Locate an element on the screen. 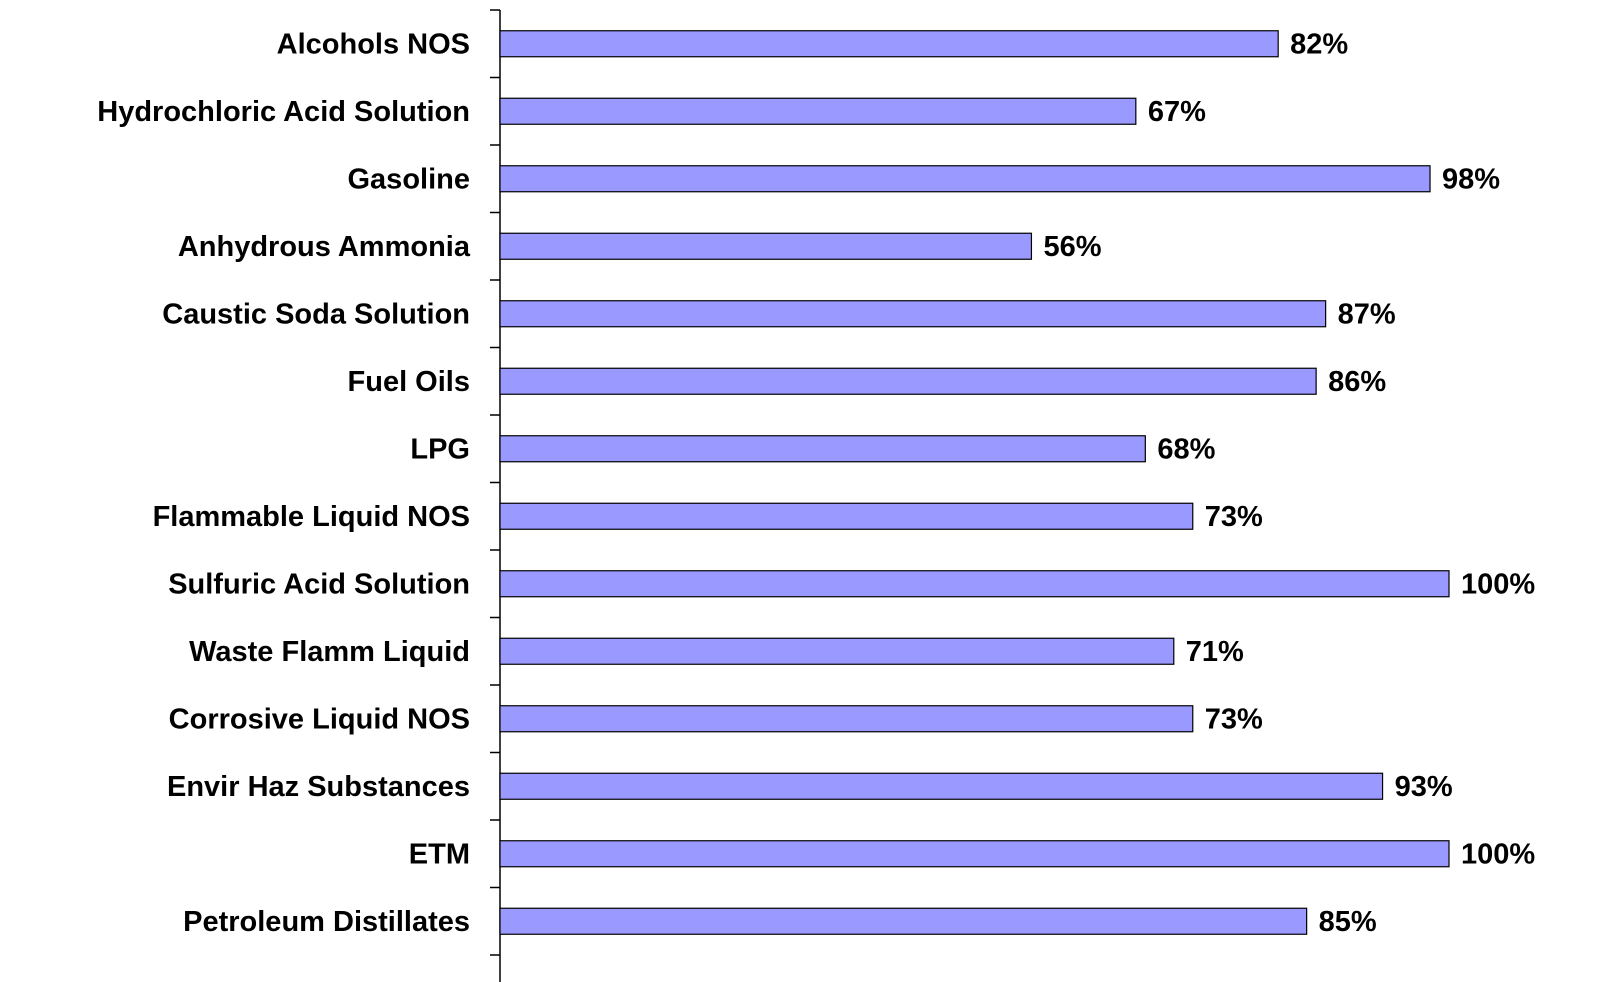 The width and height of the screenshot is (1609, 982). value-label: 82% is located at coordinates (1319, 44).